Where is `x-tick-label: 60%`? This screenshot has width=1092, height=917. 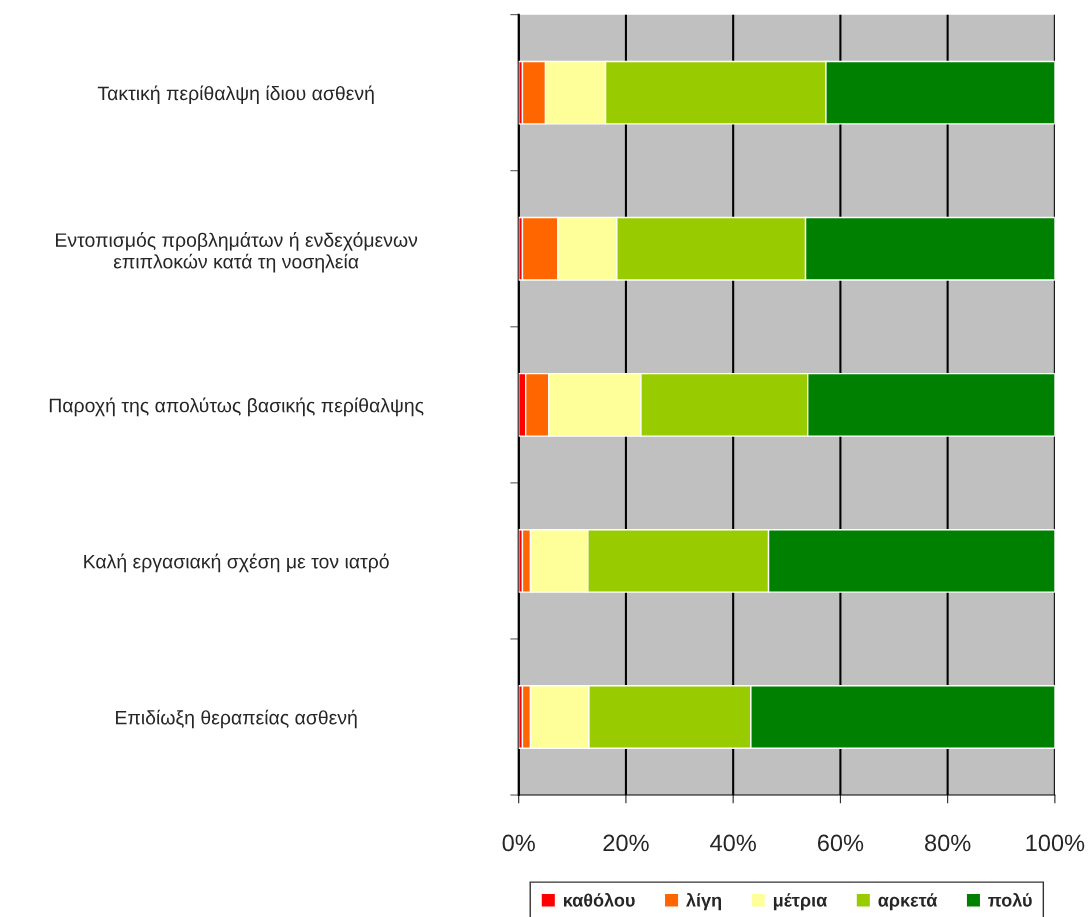
x-tick-label: 60% is located at coordinates (840, 843).